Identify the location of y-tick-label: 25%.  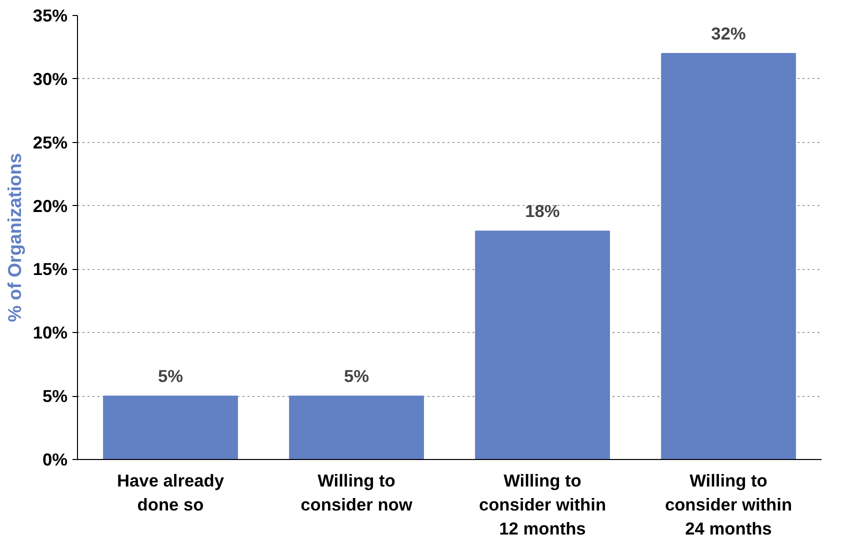
(50, 142).